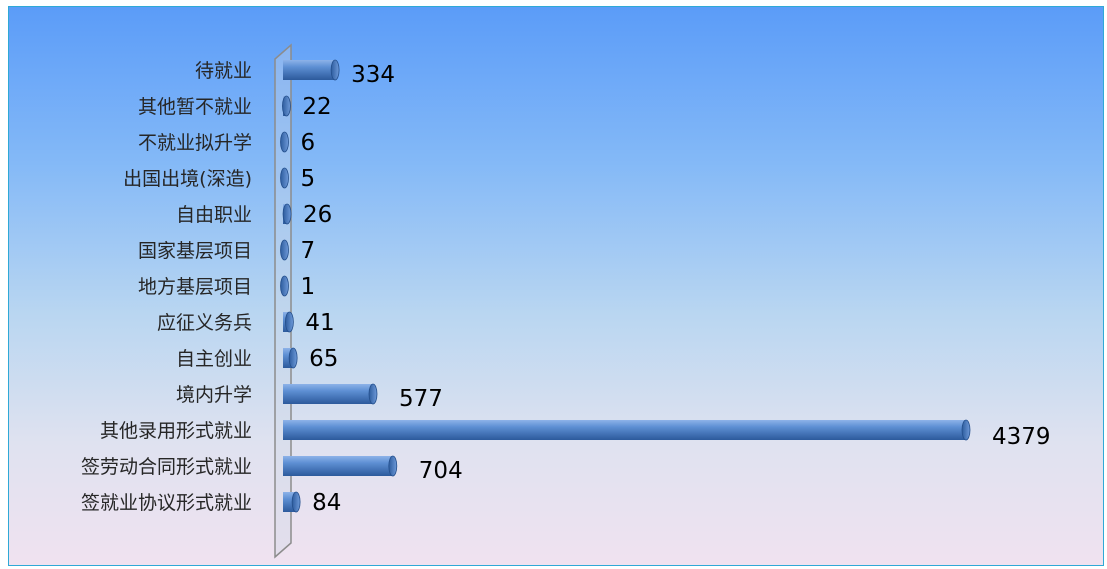  What do you see at coordinates (326, 503) in the screenshot?
I see `value-label-13: 84` at bounding box center [326, 503].